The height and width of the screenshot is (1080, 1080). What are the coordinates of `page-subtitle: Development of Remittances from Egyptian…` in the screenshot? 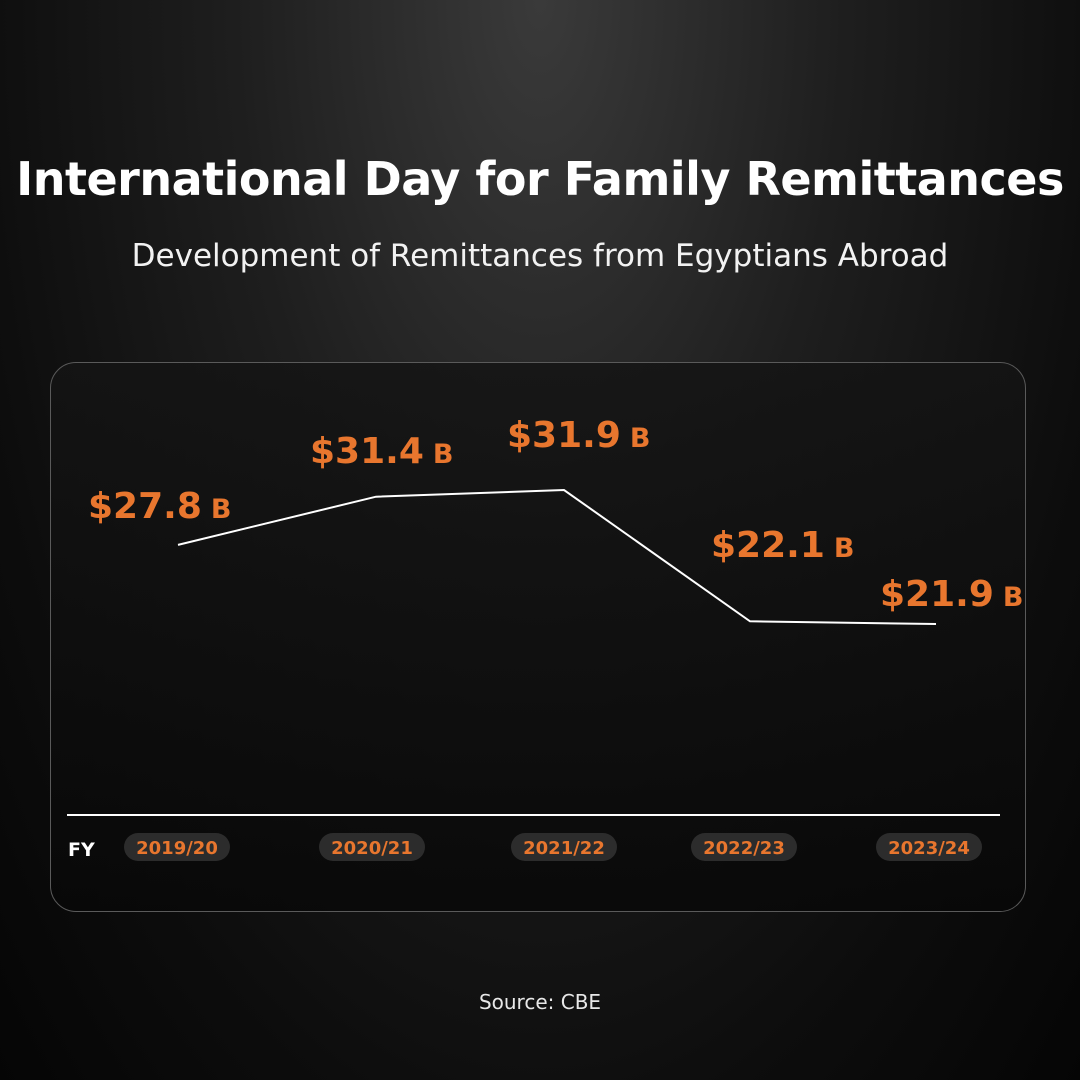 It's located at (540, 256).